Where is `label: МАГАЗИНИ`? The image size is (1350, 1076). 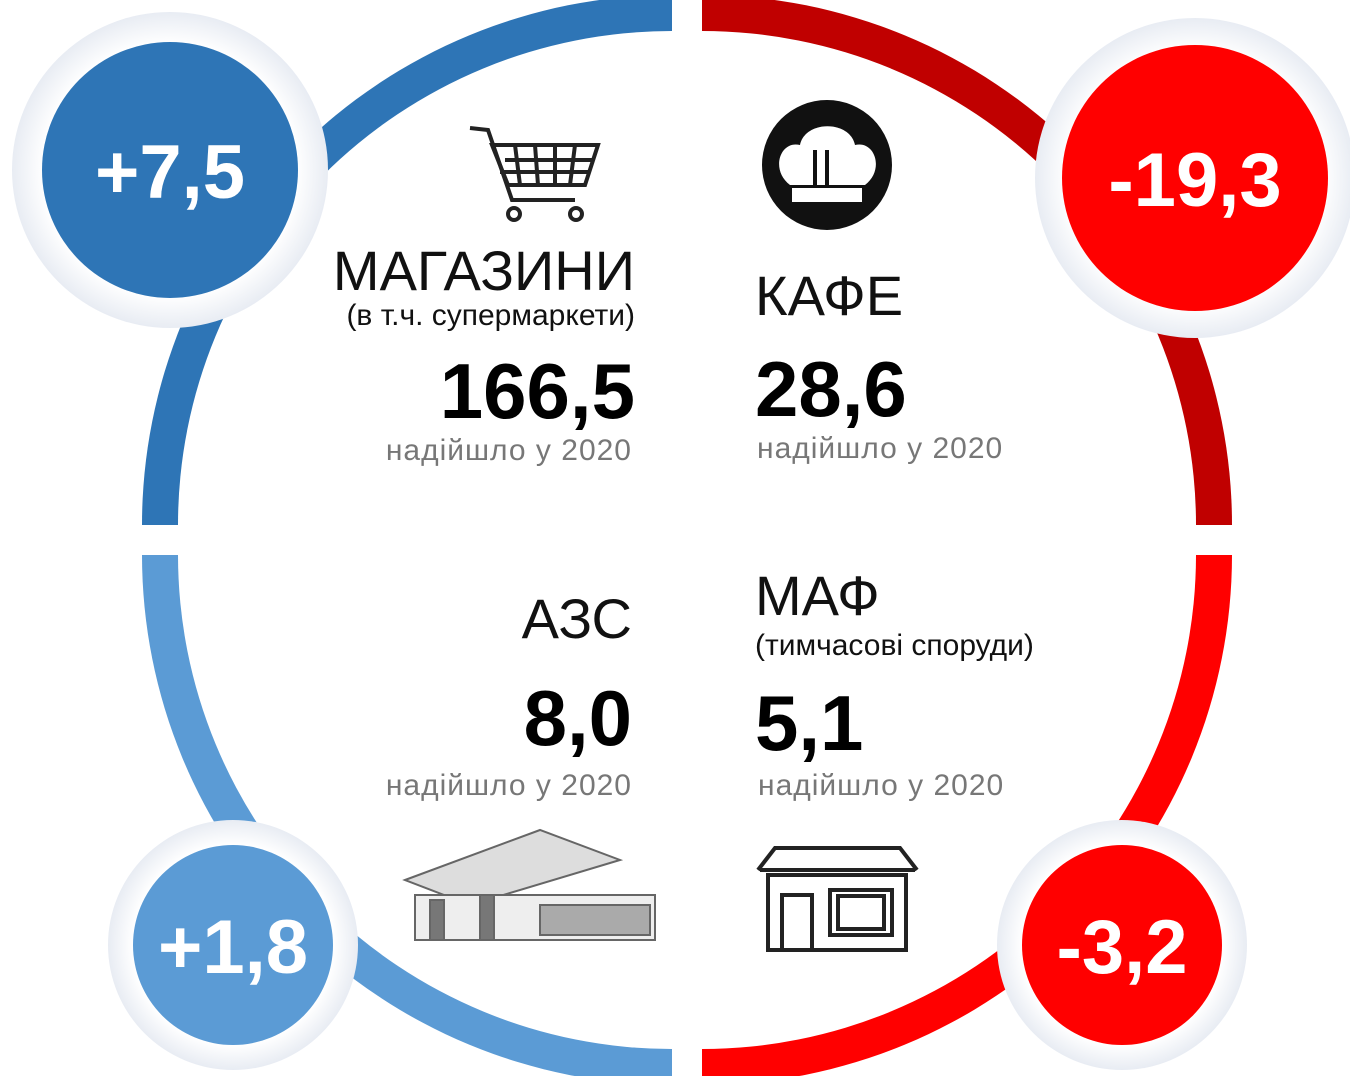 label: МАГАЗИНИ is located at coordinates (484, 270).